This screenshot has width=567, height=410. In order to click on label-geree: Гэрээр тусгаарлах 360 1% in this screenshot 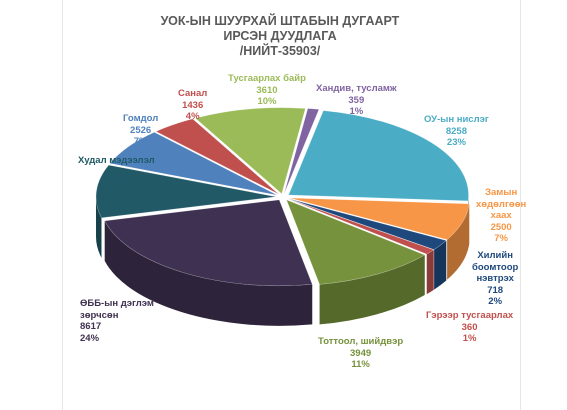, I will do `click(469, 327)`.